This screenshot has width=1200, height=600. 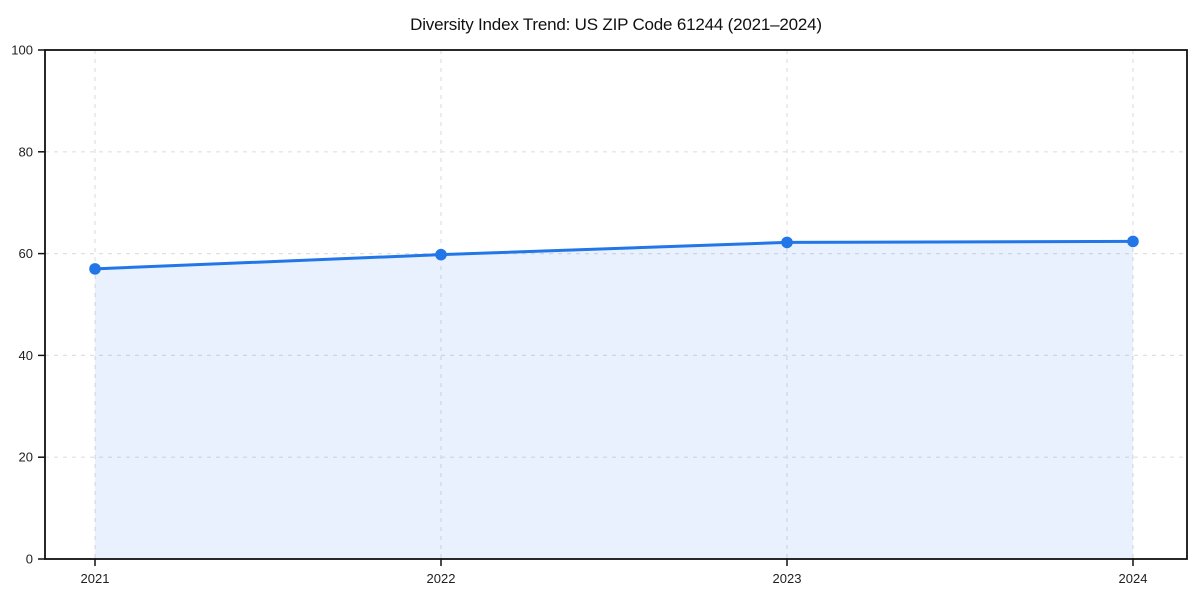 What do you see at coordinates (1133, 241) in the screenshot?
I see `data-point-2024` at bounding box center [1133, 241].